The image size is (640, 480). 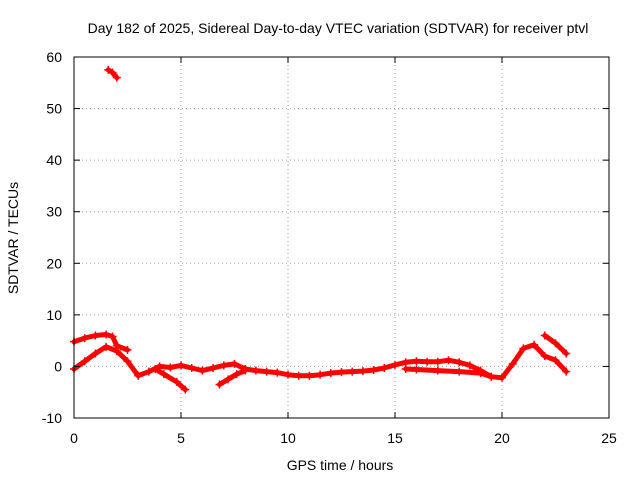 I want to click on x-tick-label: 0, so click(x=74, y=438).